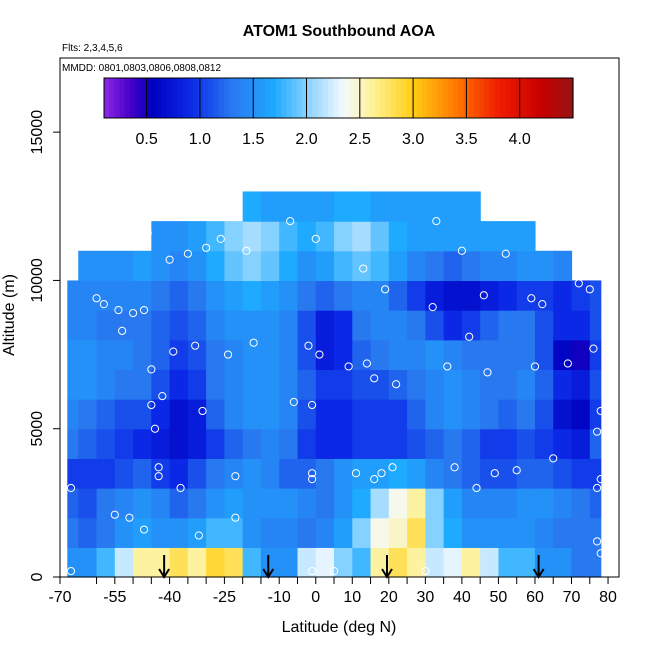 Image resolution: width=650 pixels, height=650 pixels. What do you see at coordinates (608, 597) in the screenshot?
I see `x-tick-label: 80` at bounding box center [608, 597].